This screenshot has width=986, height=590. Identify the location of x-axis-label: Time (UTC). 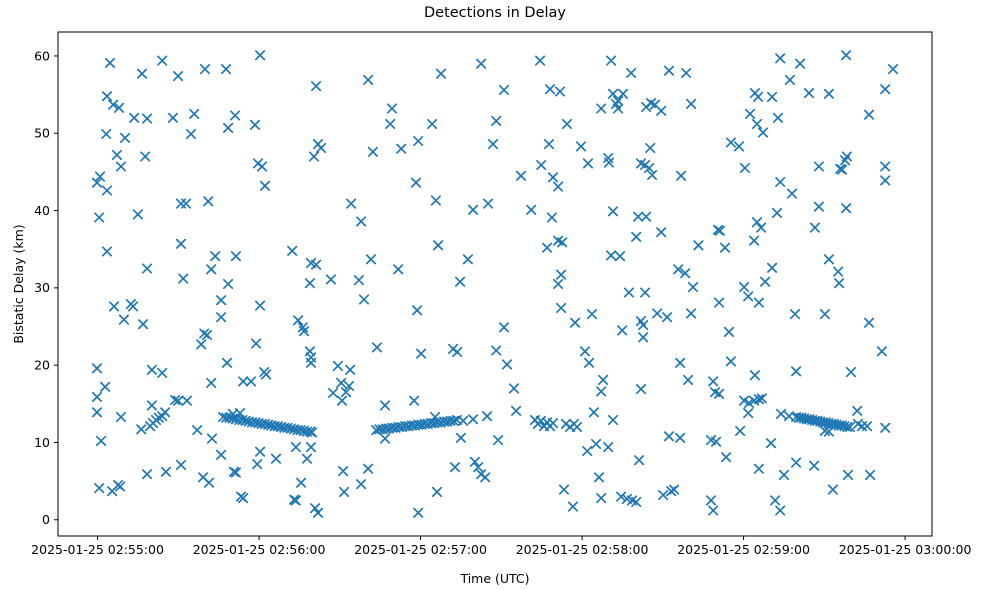
(495, 578).